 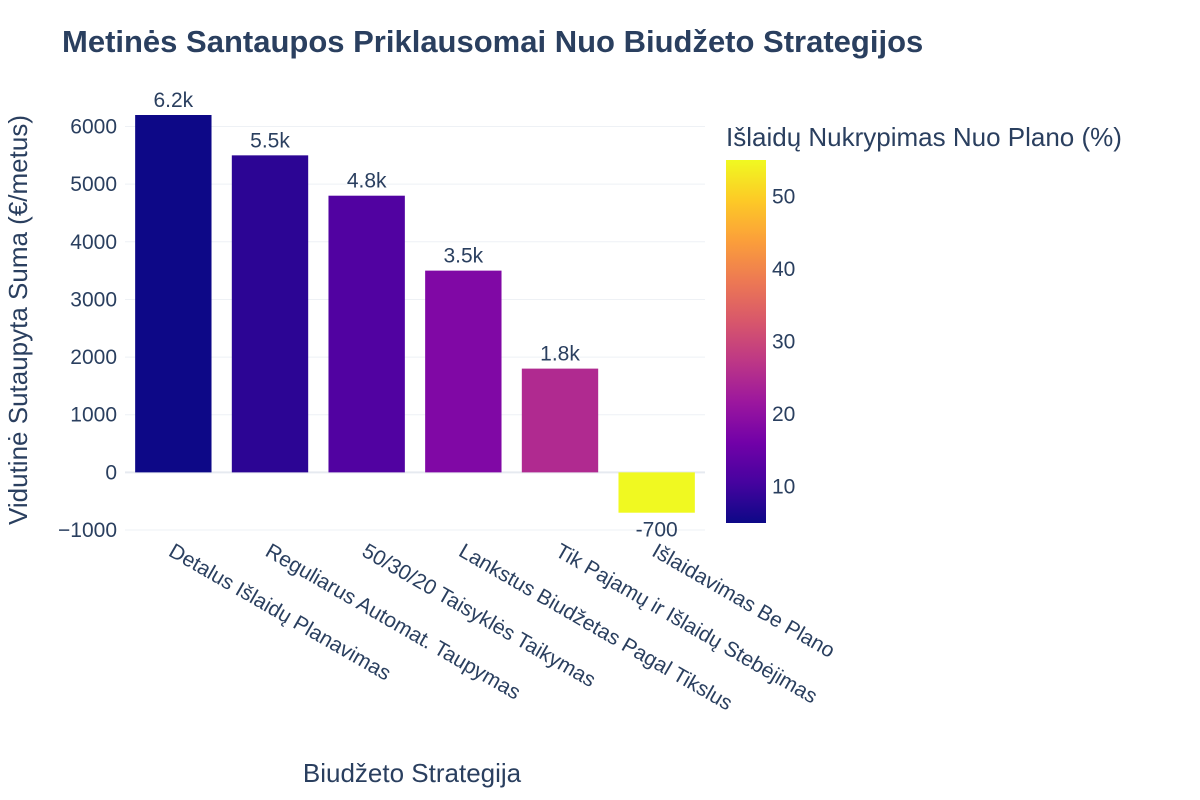 What do you see at coordinates (18, 320) in the screenshot?
I see `y-axis-title: Vidutinė Sutaupyta Suma (€/metus)` at bounding box center [18, 320].